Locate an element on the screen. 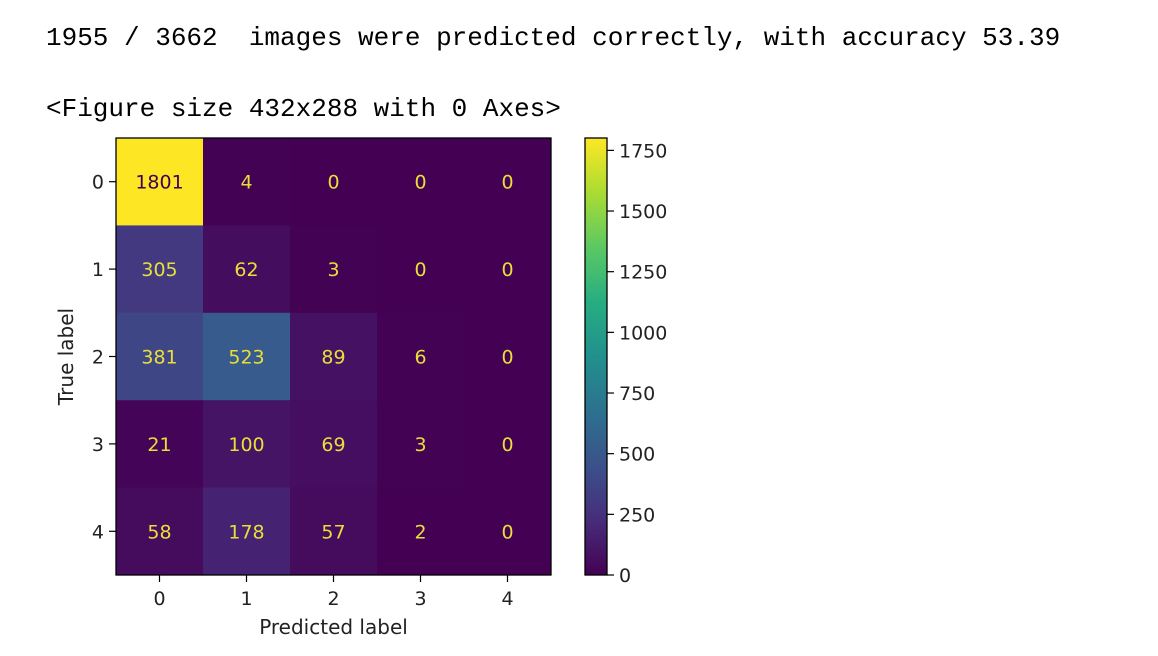  cell-value-label: 89 is located at coordinates (333, 358).